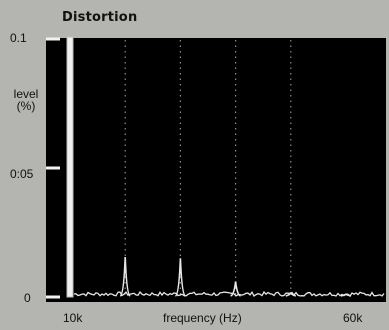 This screenshot has width=389, height=330. What do you see at coordinates (53, 39) in the screenshot?
I see `y-tick-top` at bounding box center [53, 39].